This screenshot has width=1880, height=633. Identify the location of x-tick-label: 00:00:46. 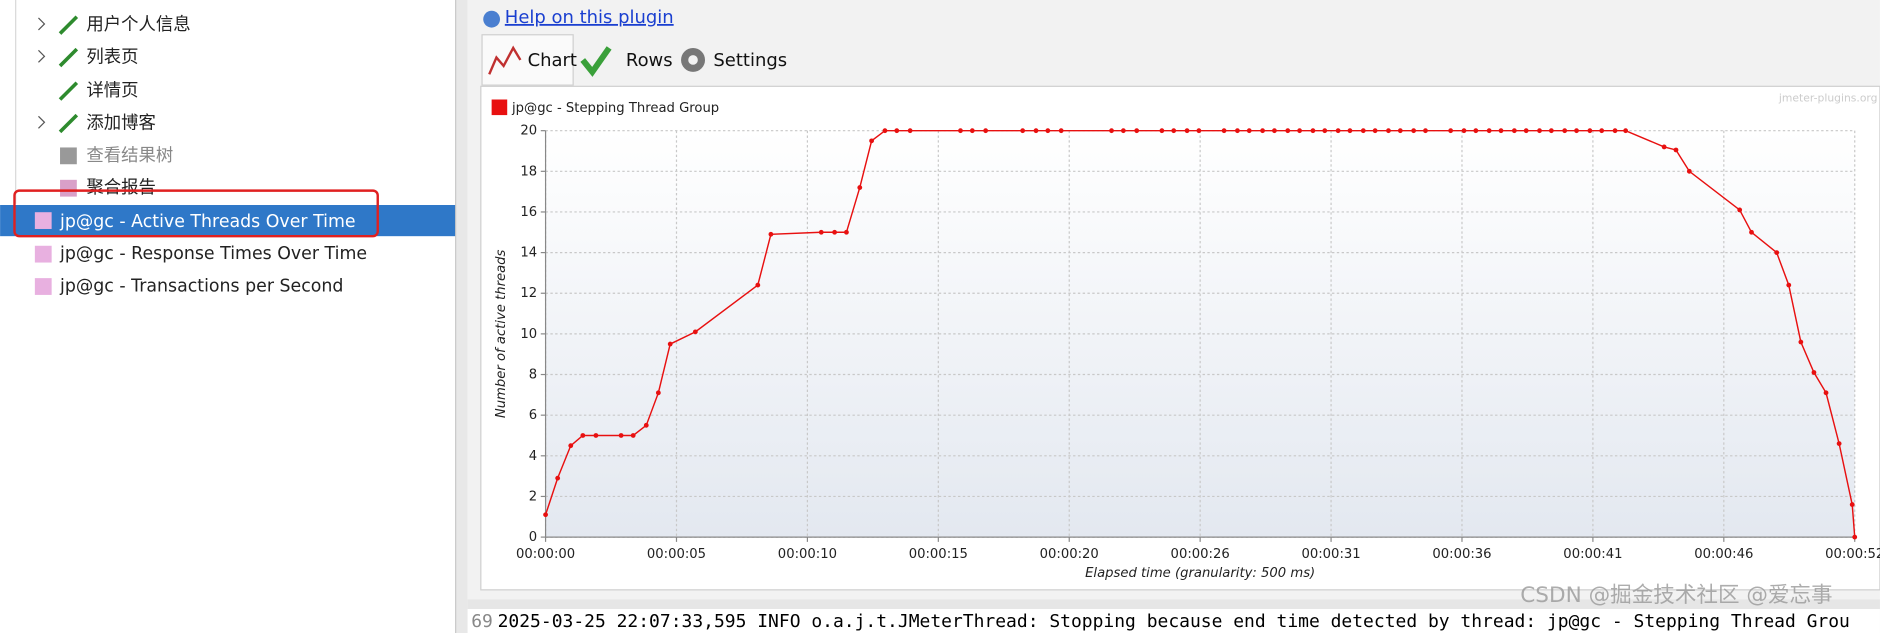
(1723, 554).